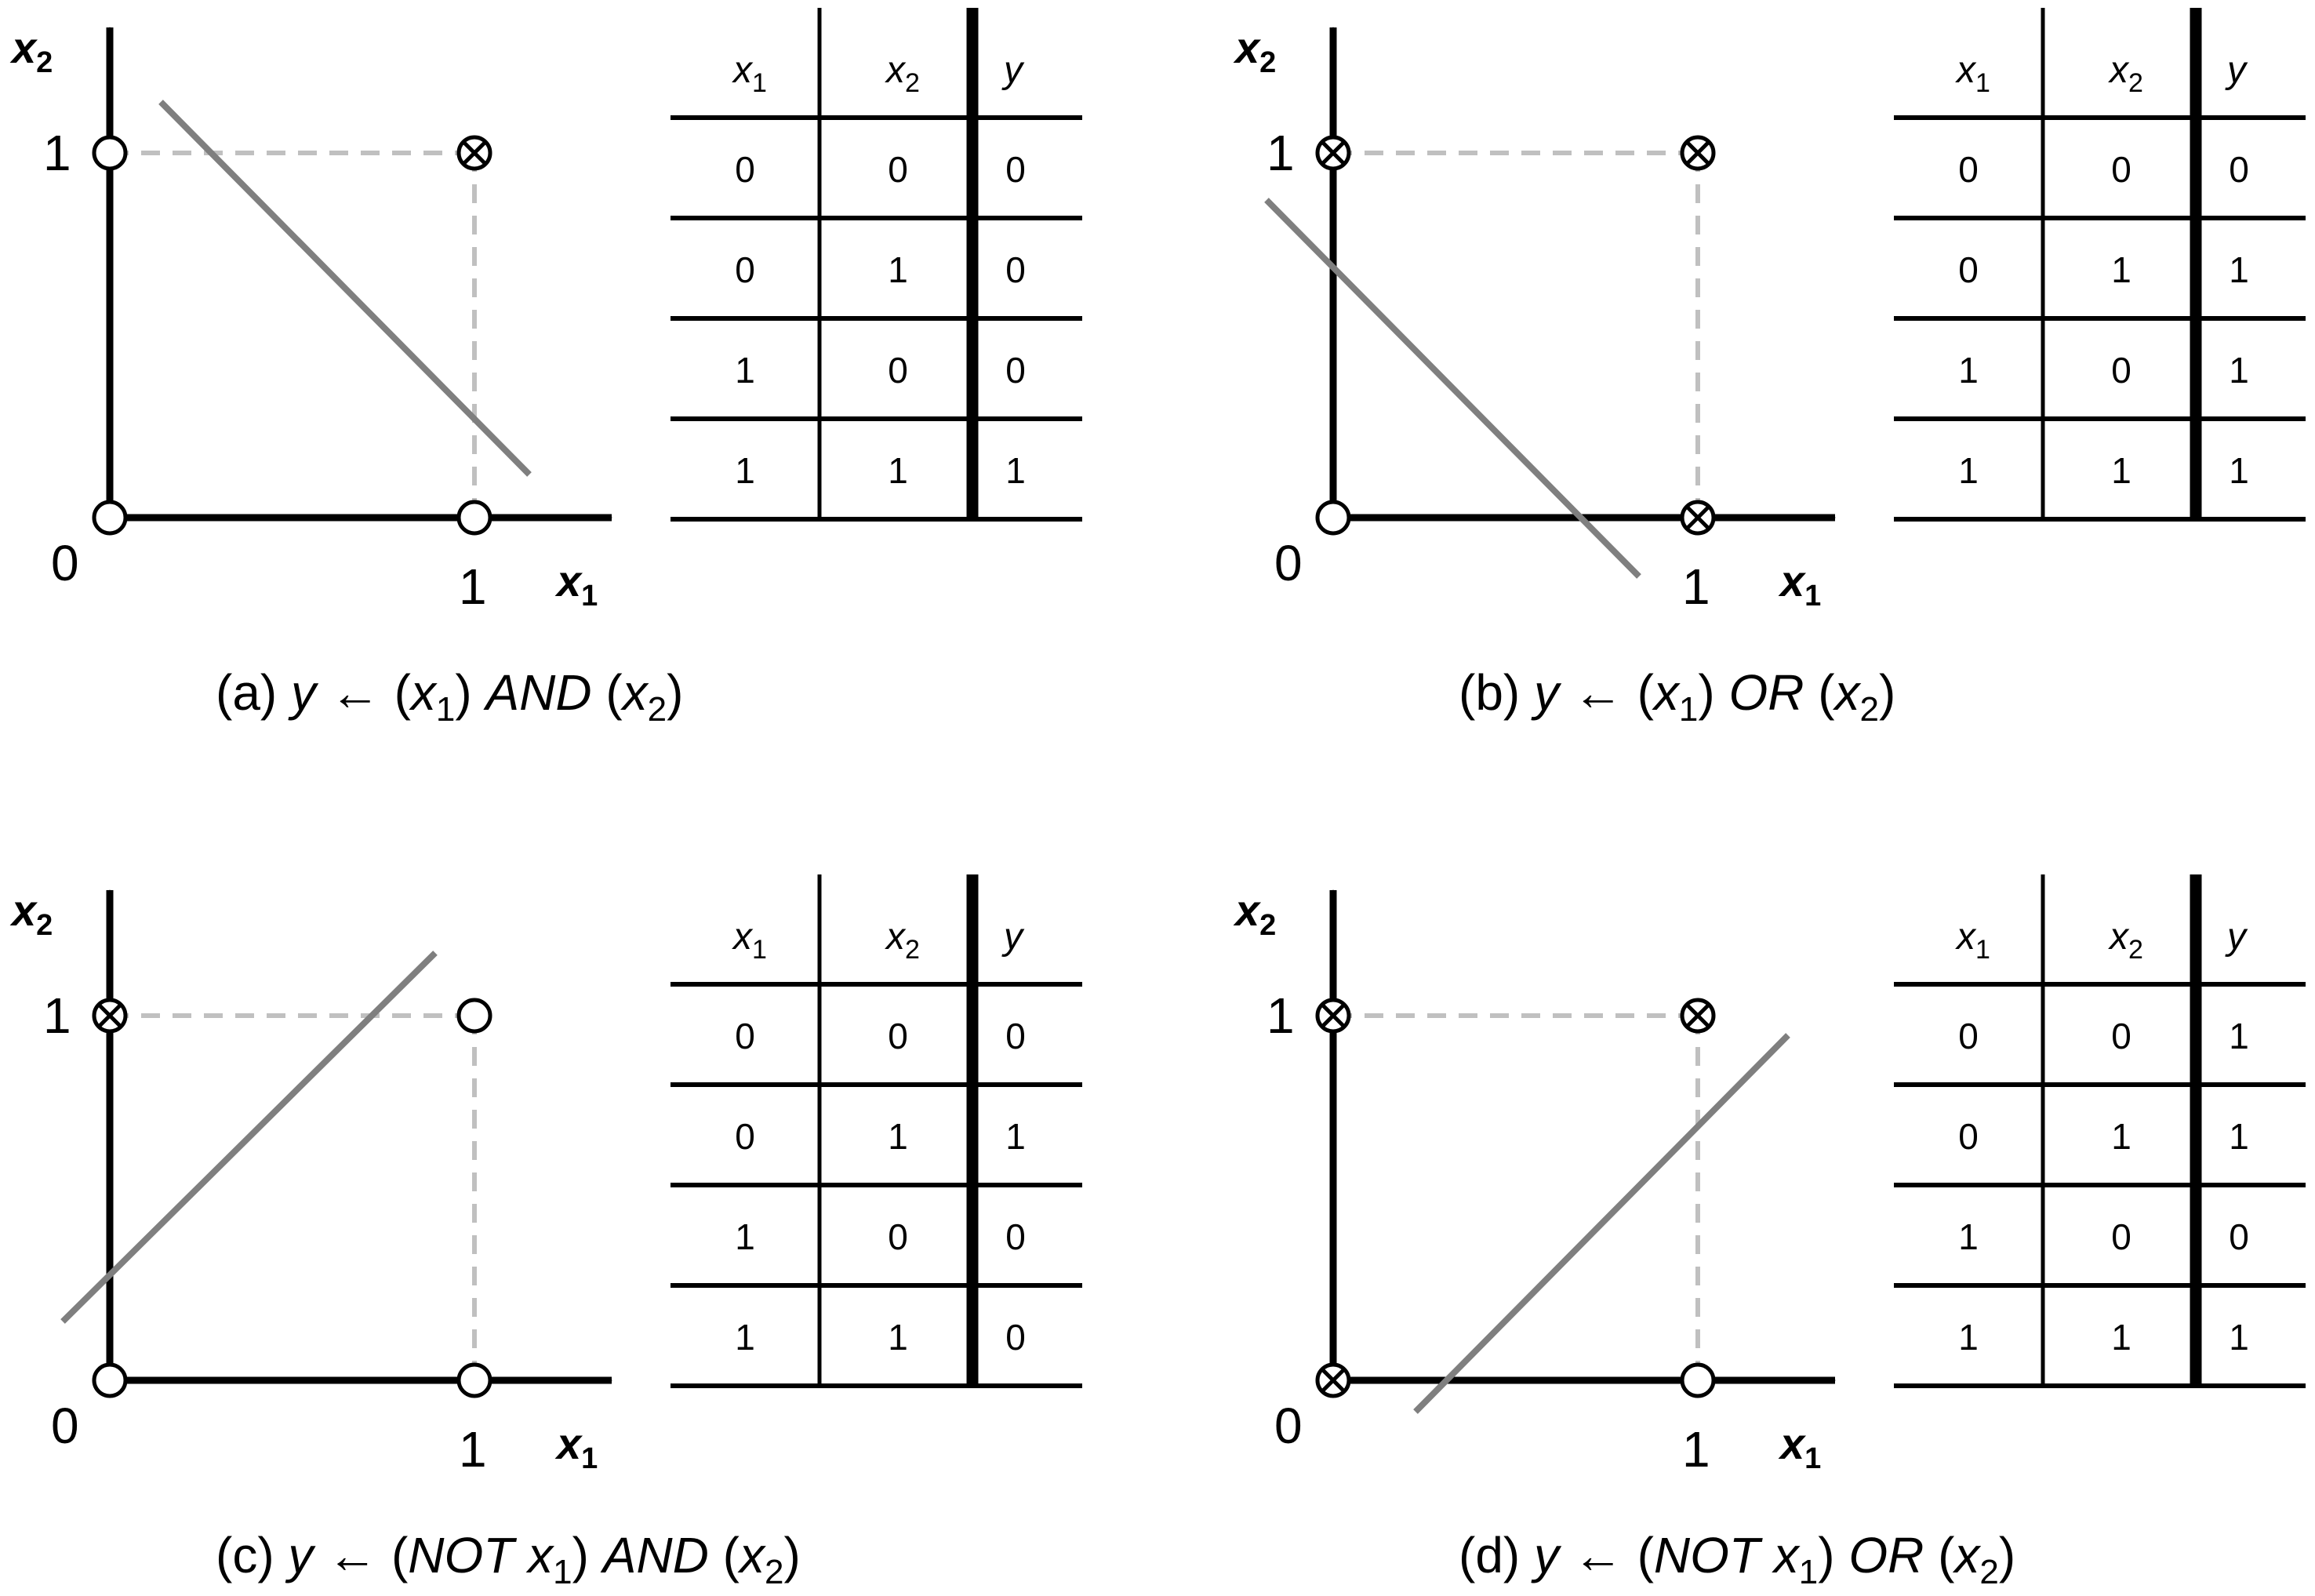  I want to click on x1-axis-label-sub: 1, so click(1812, 1458).